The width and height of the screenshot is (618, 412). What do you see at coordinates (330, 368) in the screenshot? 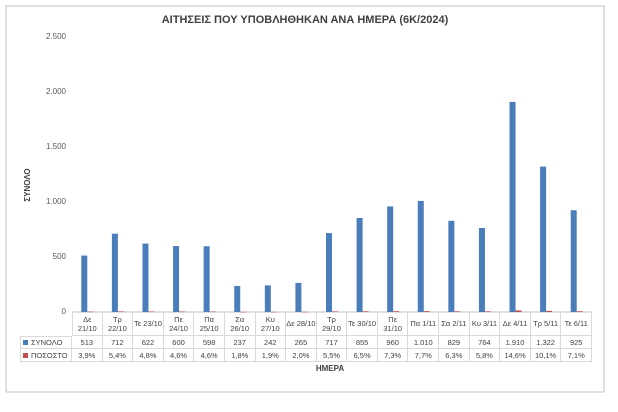
I see `x-axis-title: ΗΜΕΡΑ` at bounding box center [330, 368].